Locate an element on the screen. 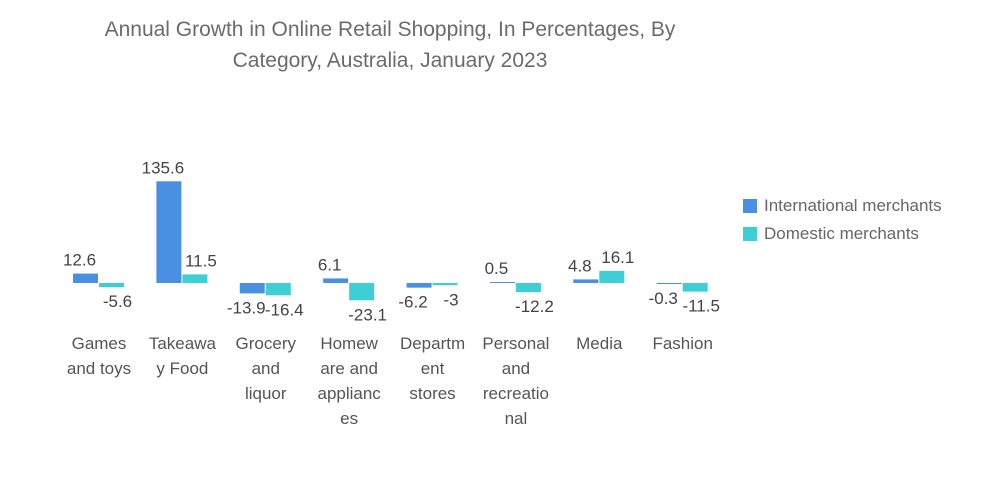 The width and height of the screenshot is (1000, 504). data-label-domestic-6: 16.1 is located at coordinates (617, 257).